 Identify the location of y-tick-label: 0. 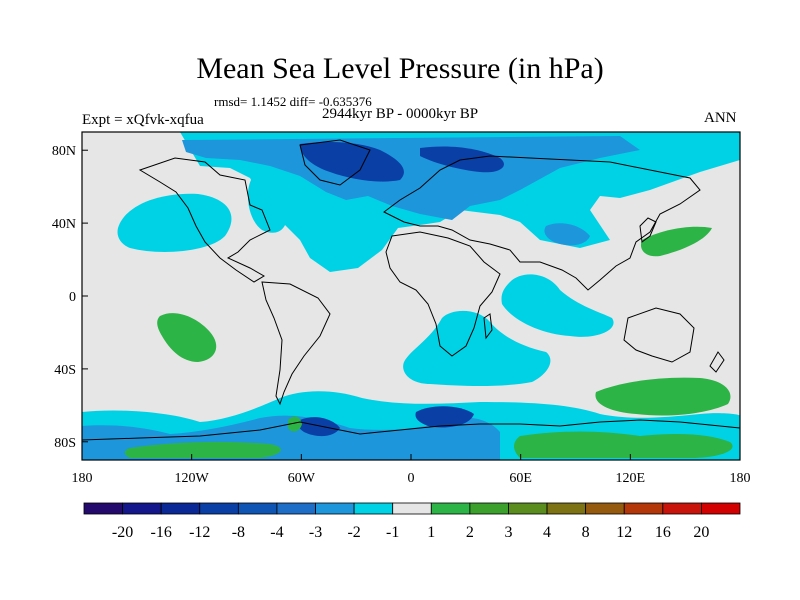
(72, 297).